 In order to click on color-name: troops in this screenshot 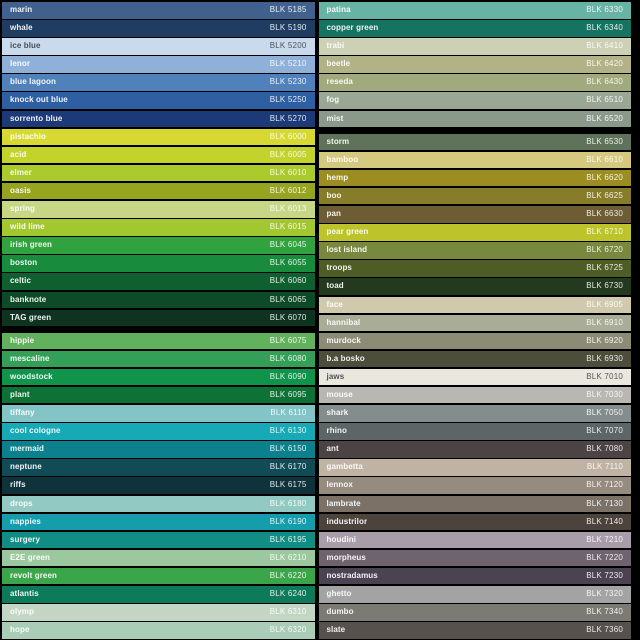, I will do `click(339, 268)`.